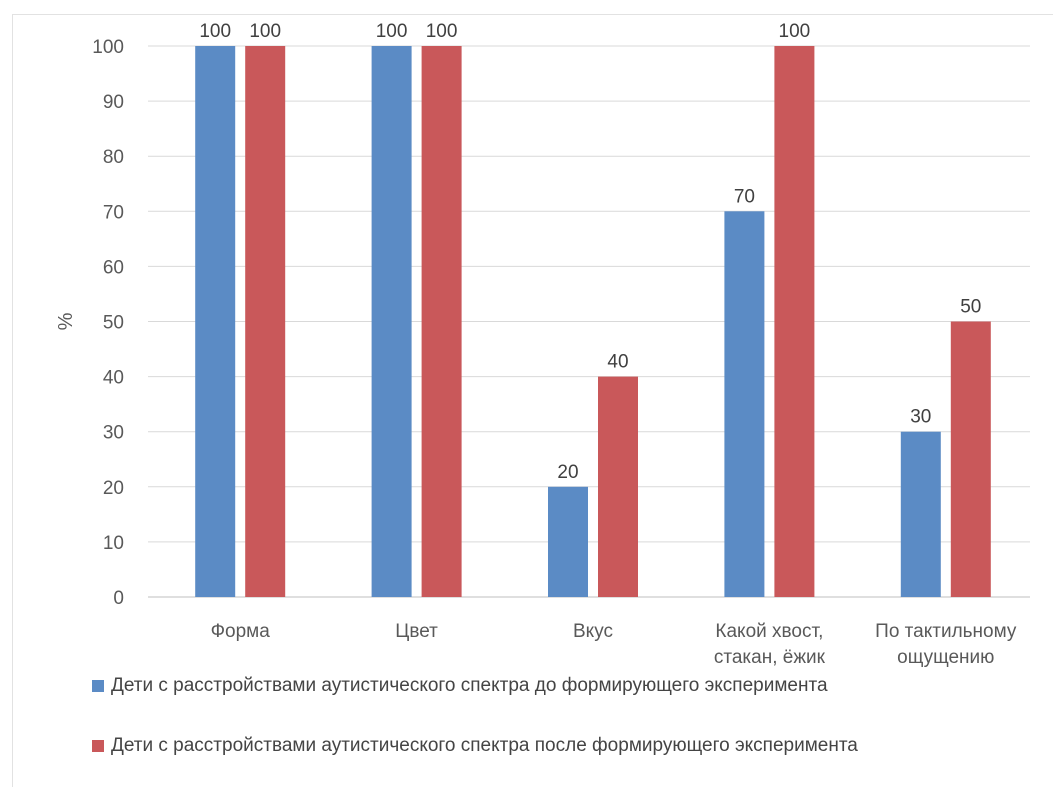 The height and width of the screenshot is (787, 1053). I want to click on x-tick-label: Вкус, so click(593, 631).